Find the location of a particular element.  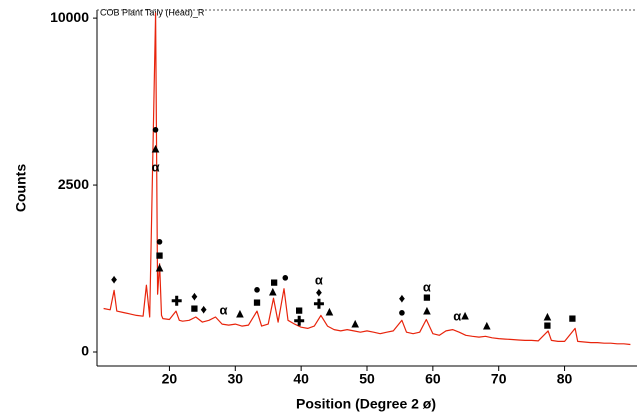

y-tick-label: 10000 is located at coordinates (69, 17).